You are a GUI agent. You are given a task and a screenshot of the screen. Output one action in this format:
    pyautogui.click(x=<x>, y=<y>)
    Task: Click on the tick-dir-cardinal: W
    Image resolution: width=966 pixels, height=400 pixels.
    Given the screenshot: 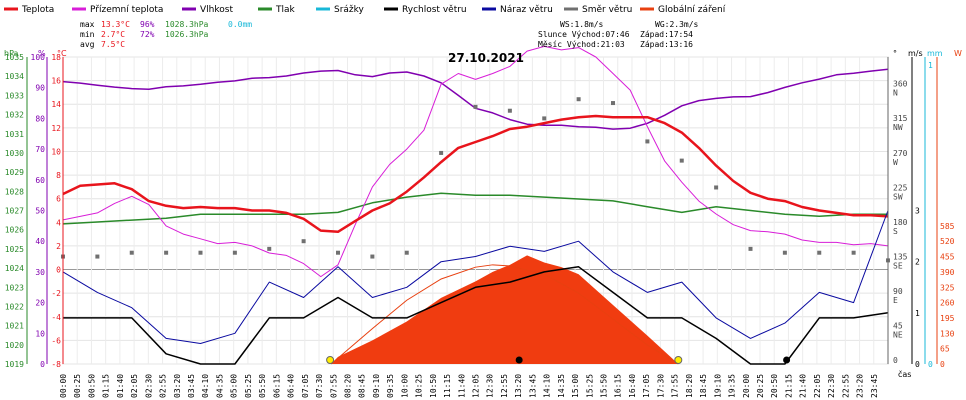 What is the action you would take?
    pyautogui.click(x=895, y=162)
    